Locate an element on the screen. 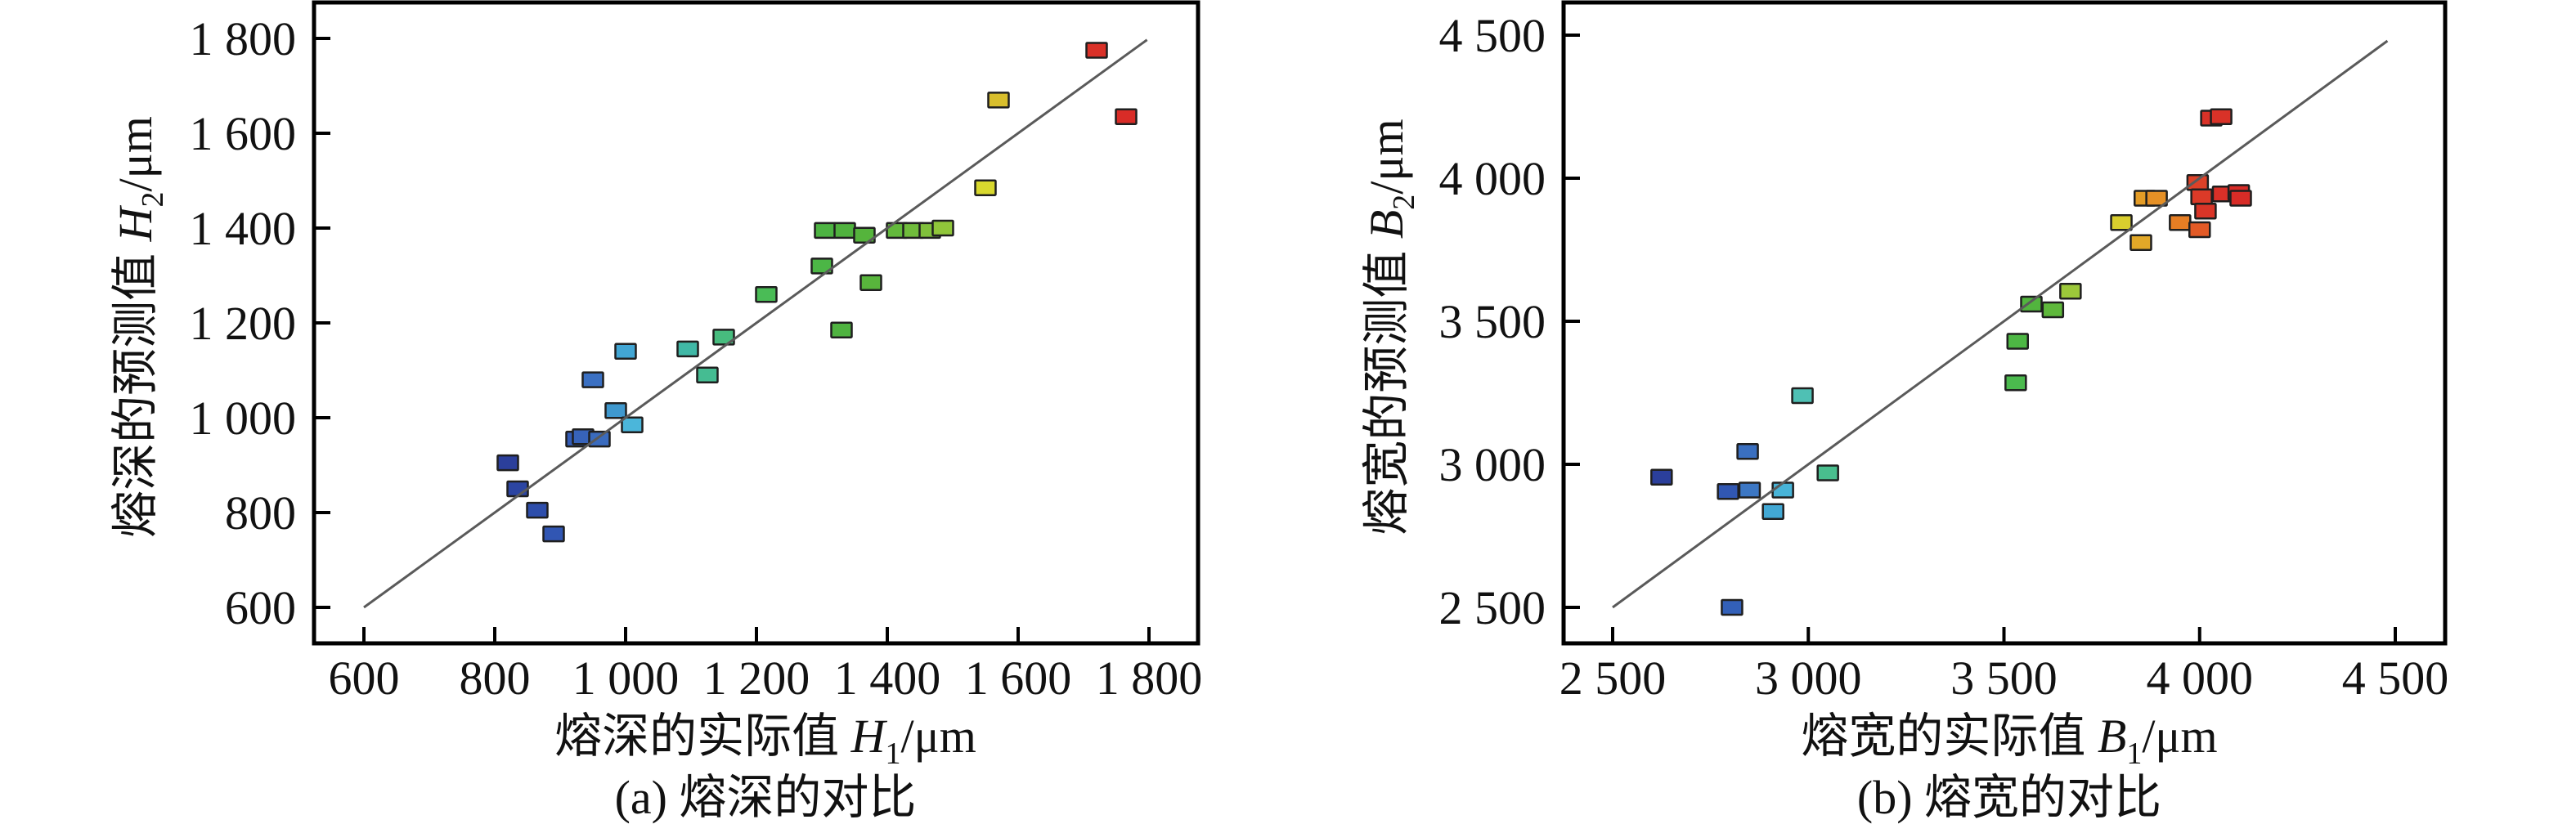  y-tick-label: 1 200 is located at coordinates (244, 323).